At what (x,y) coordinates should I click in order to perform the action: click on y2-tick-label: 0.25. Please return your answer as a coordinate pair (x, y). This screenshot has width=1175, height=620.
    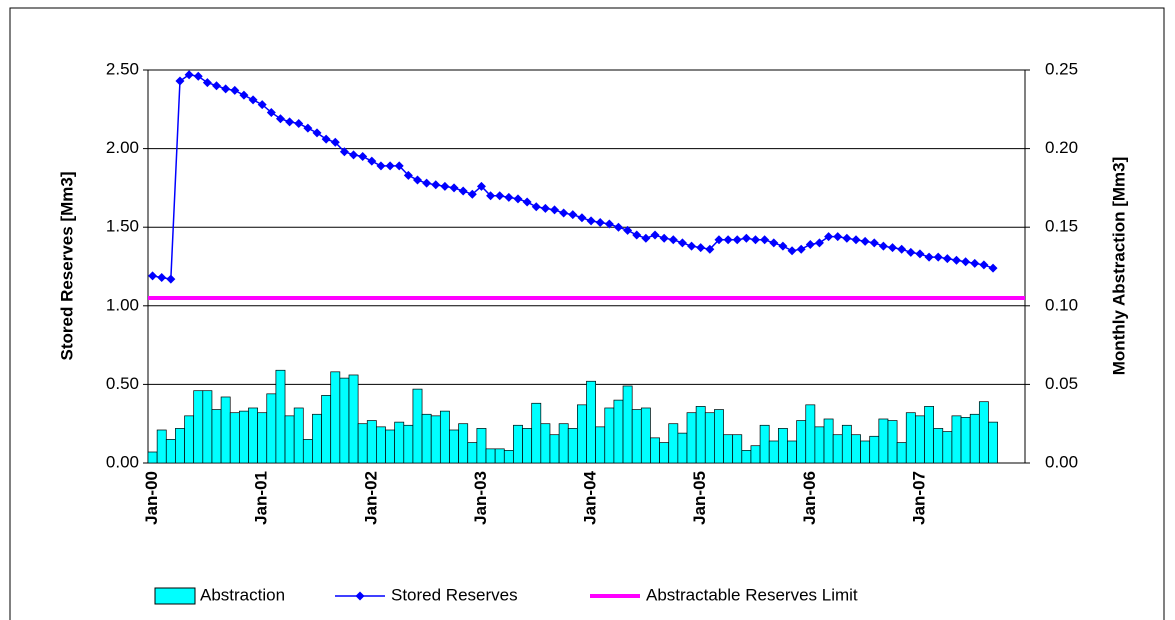
    Looking at the image, I should click on (1061, 68).